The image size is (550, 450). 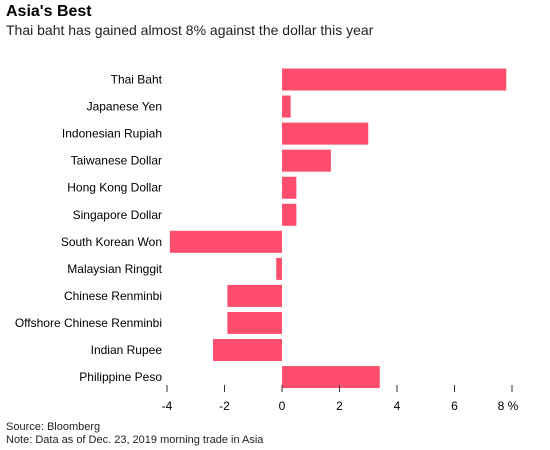 What do you see at coordinates (254, 295) in the screenshot?
I see `bar-chinese-renminbi` at bounding box center [254, 295].